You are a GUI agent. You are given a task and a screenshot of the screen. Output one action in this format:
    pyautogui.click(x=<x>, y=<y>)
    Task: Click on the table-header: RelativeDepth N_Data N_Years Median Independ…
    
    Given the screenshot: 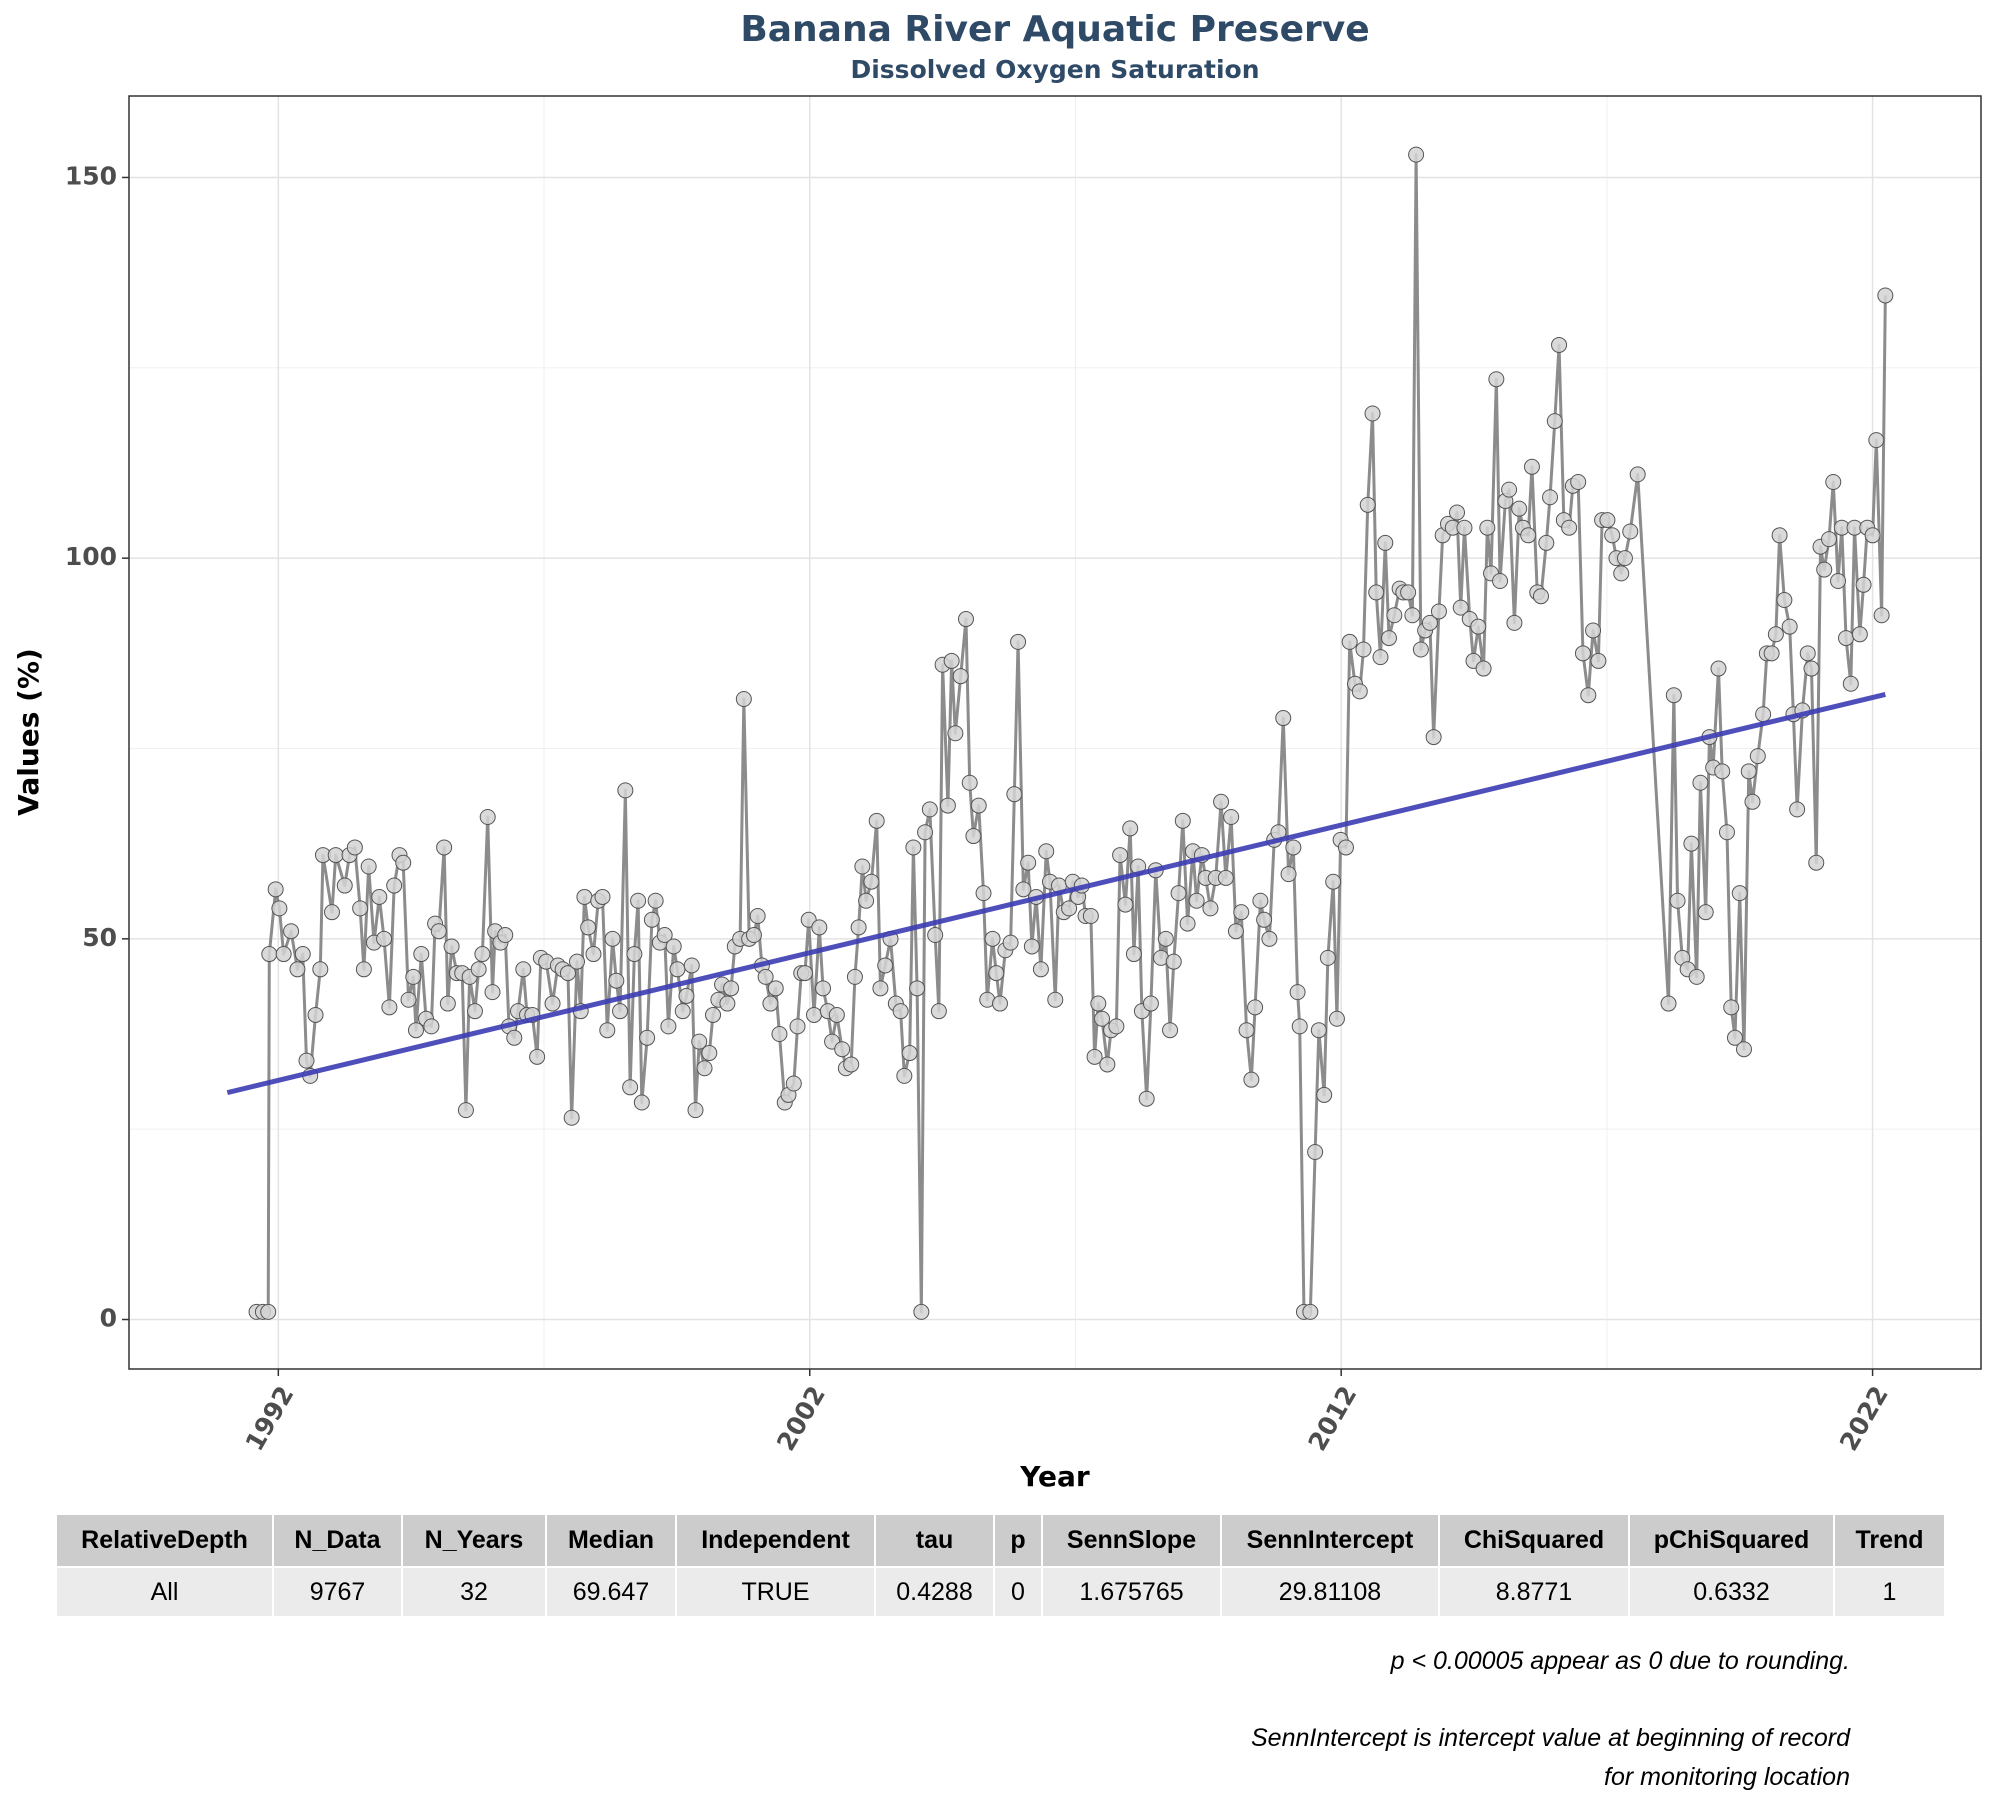 What is the action you would take?
    pyautogui.click(x=1000, y=1540)
    